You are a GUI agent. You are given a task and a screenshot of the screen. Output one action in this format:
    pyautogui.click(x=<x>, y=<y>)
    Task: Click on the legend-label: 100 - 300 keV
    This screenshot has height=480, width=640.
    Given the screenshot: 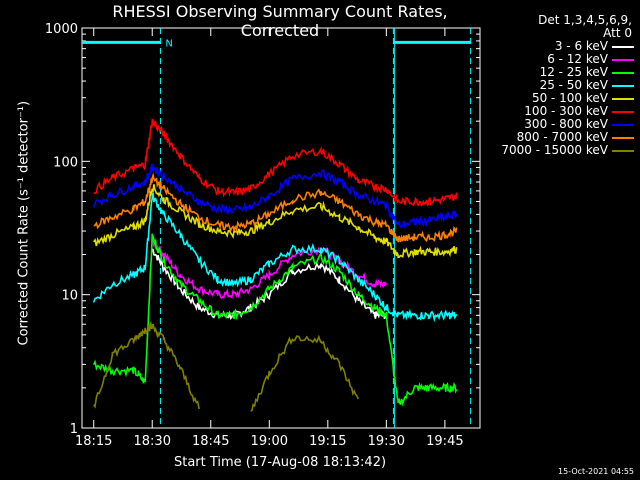 What is the action you would take?
    pyautogui.click(x=566, y=111)
    